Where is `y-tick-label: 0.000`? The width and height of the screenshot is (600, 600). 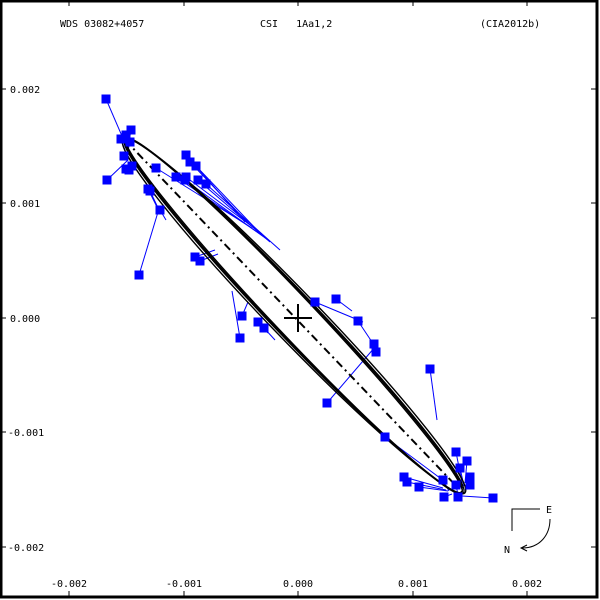 y-tick-label: 0.000 is located at coordinates (25, 319).